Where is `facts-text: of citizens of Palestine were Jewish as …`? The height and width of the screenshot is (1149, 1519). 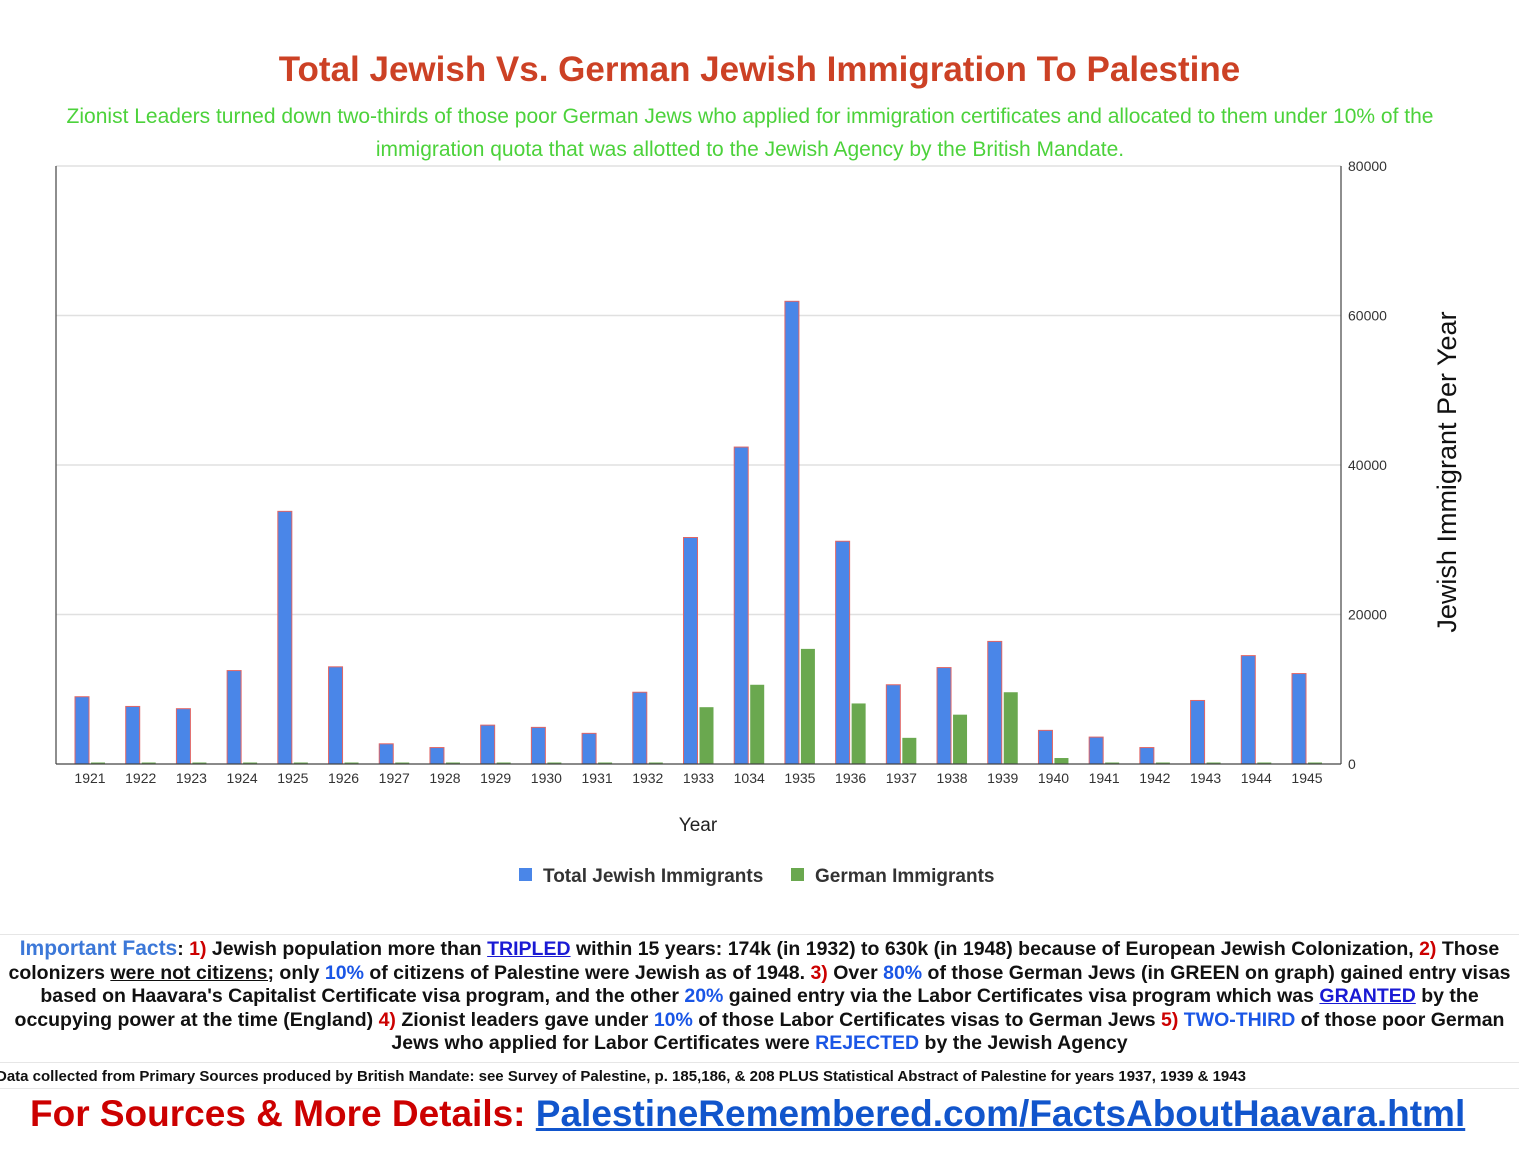
facts-text: of citizens of Palestine were Jewish as … is located at coordinates (587, 972).